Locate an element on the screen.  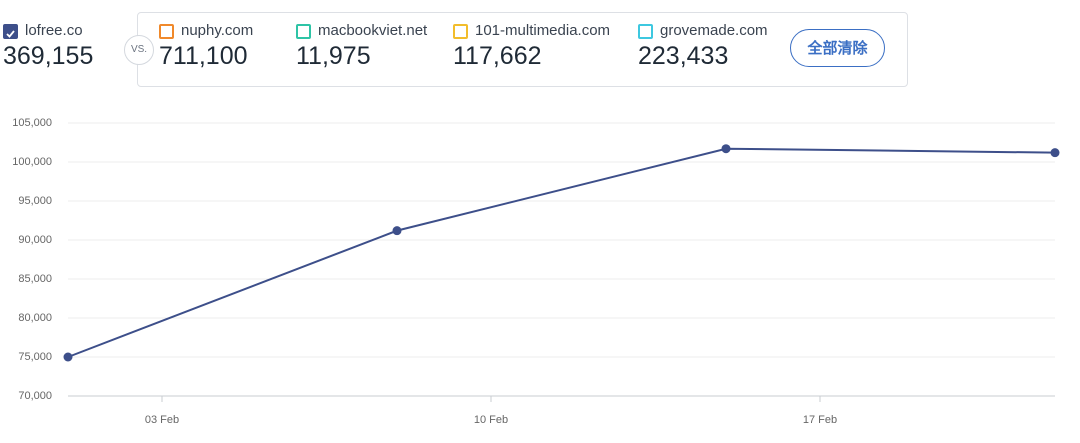
y-tick-label: 70,000 is located at coordinates (35, 396).